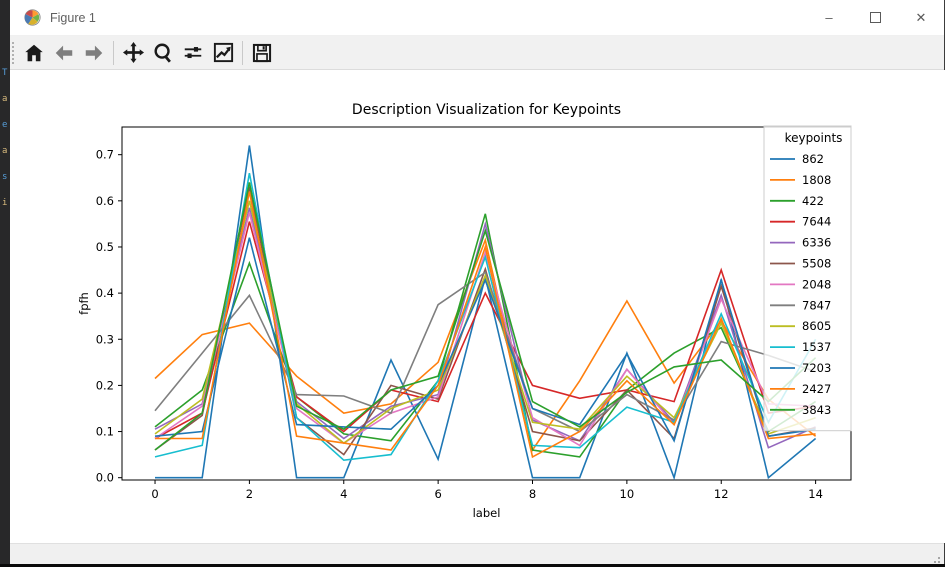  Describe the element at coordinates (816, 264) in the screenshot. I see `legend-label-5508: 5508` at that location.